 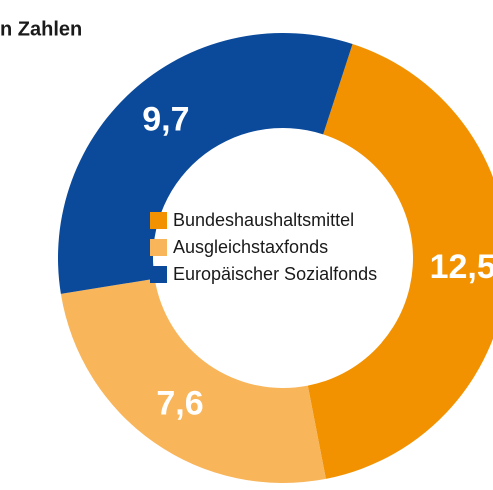 What do you see at coordinates (263, 220) in the screenshot?
I see `legend-label: Bundeshaushaltsmittel` at bounding box center [263, 220].